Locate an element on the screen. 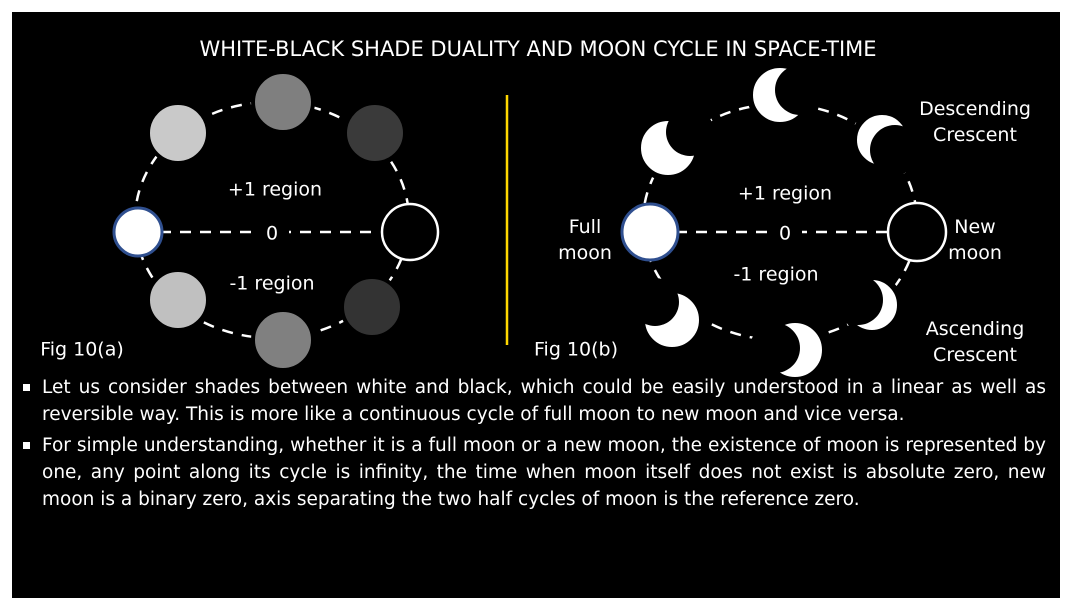 Image resolution: width=1072 pixels, height=610 pixels. moon-label: New moon is located at coordinates (975, 240).